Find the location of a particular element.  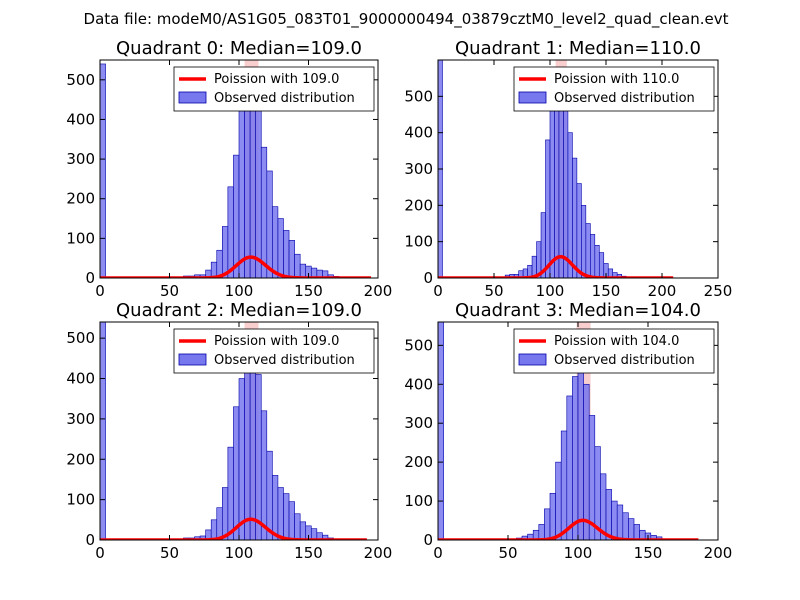

legend: Poission with 104.0 Observed distribution is located at coordinates (614, 351).